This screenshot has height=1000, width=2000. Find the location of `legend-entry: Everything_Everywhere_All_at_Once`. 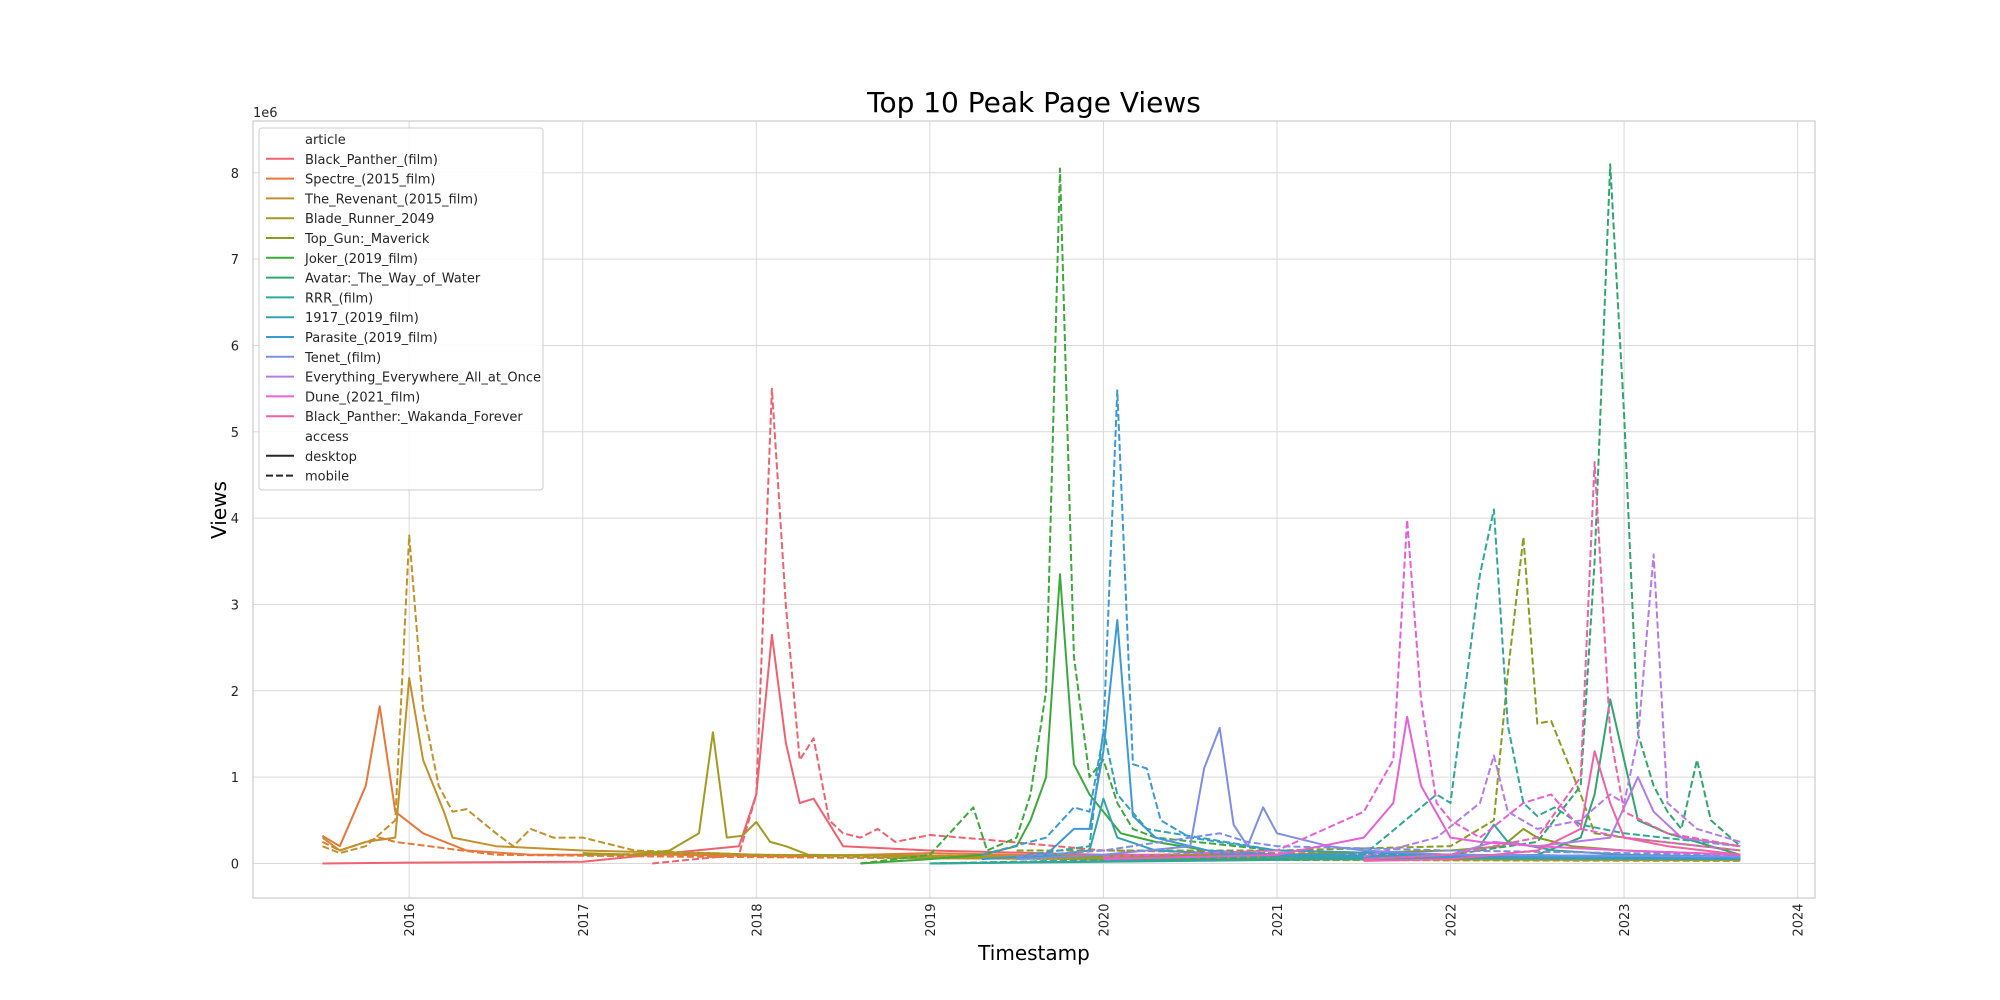

legend-entry: Everything_Everywhere_All_at_Once is located at coordinates (423, 378).